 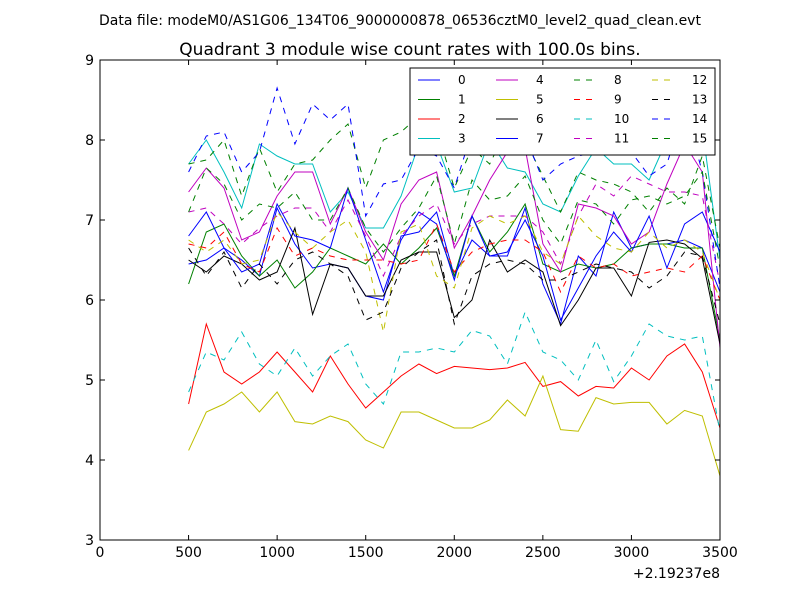 I want to click on x-tick-label: 1500, so click(x=366, y=553).